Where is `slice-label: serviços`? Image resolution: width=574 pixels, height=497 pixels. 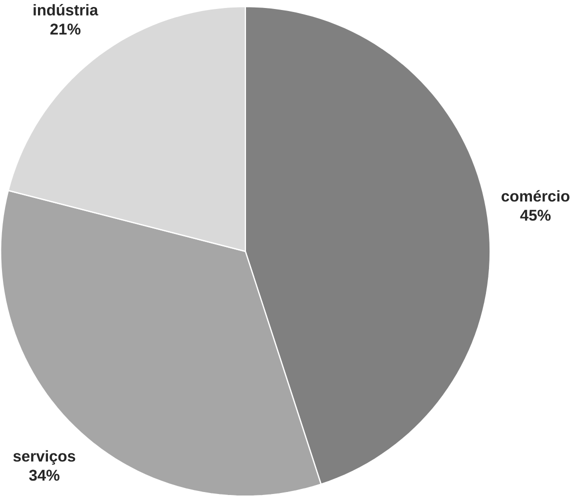
slice-label: serviços is located at coordinates (44, 457).